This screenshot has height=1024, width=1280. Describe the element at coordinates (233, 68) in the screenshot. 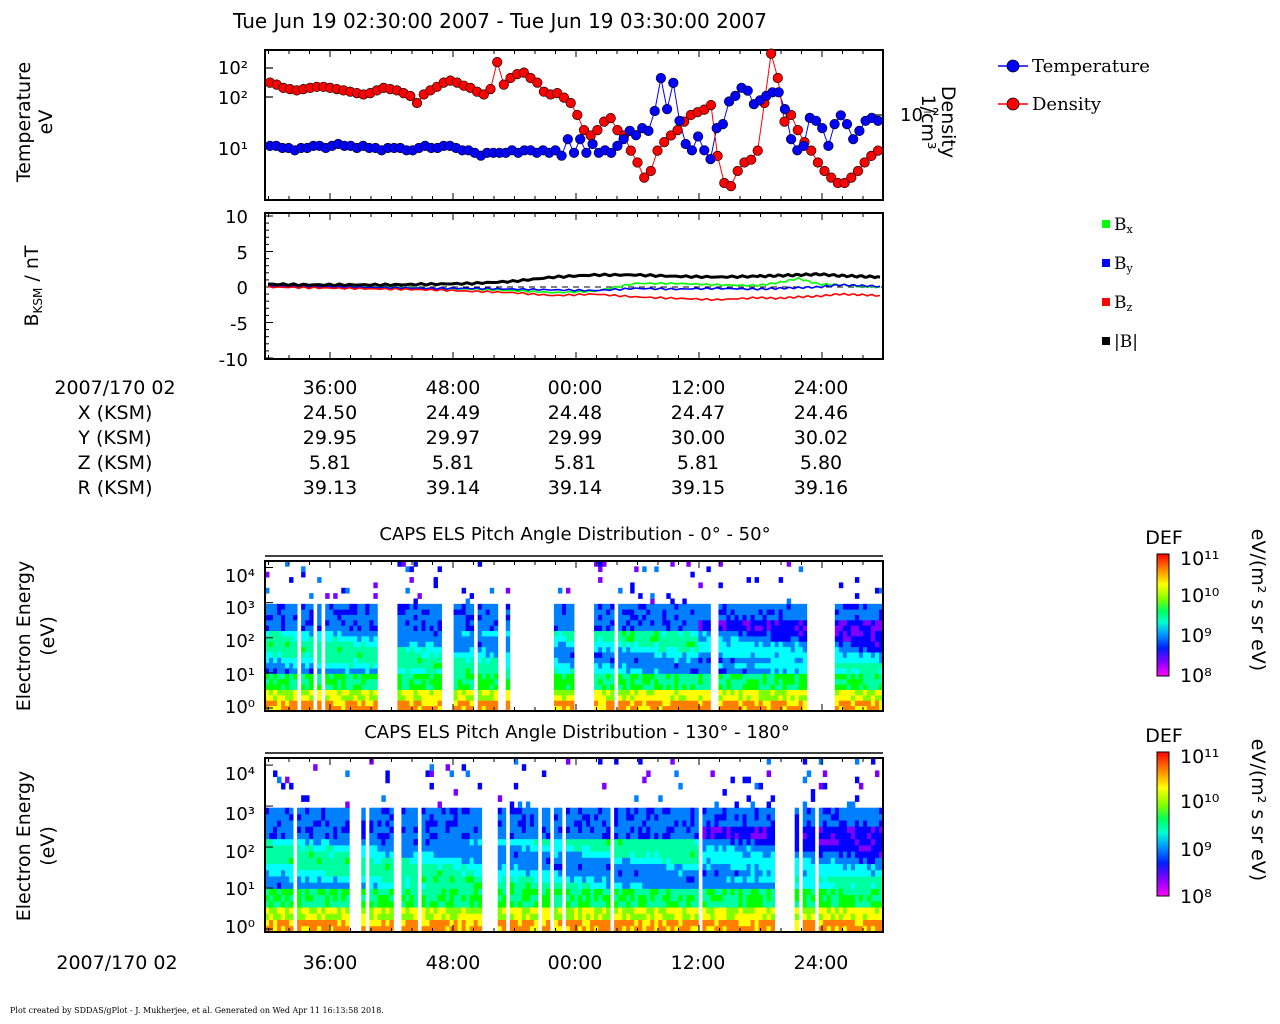

I see `panel1-ytick-label: 10²` at that location.